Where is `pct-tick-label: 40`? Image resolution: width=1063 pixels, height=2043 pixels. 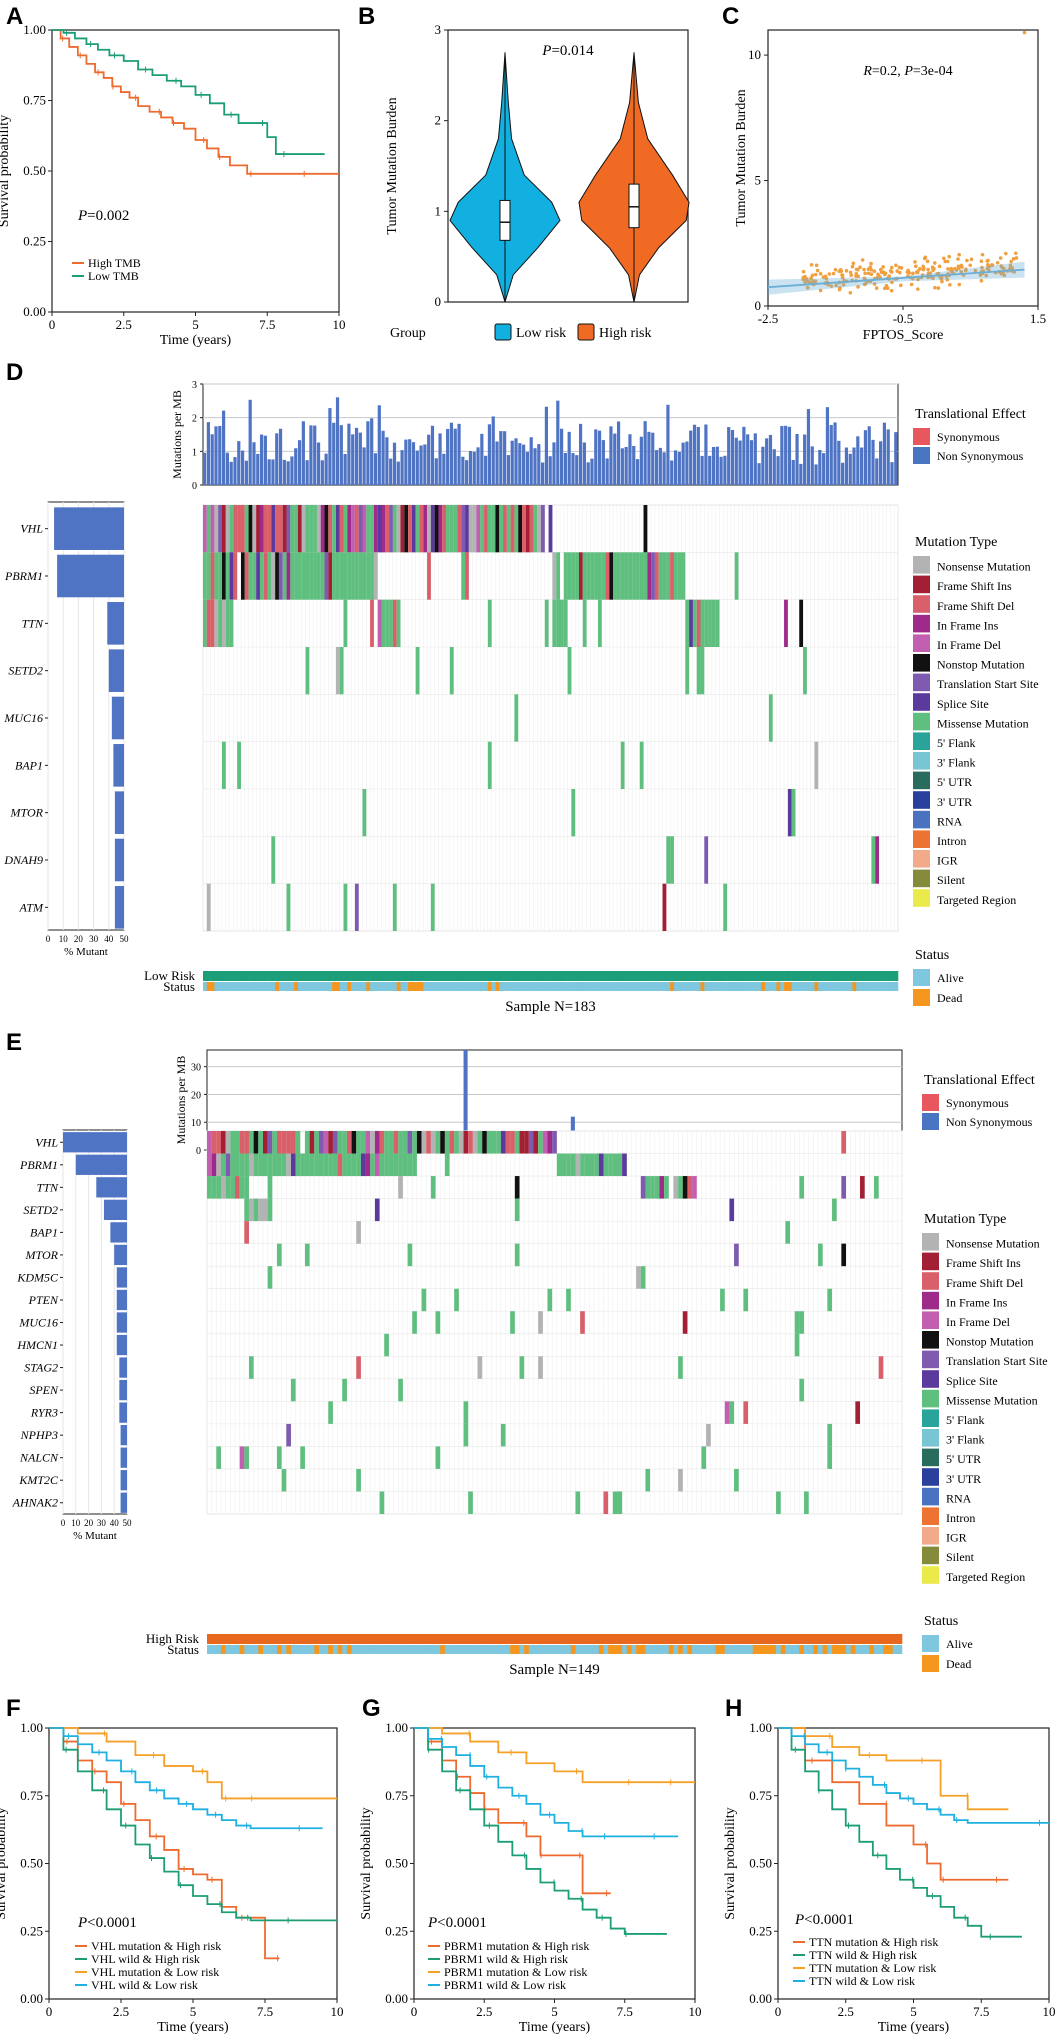 pct-tick-label: 40 is located at coordinates (115, 1523).